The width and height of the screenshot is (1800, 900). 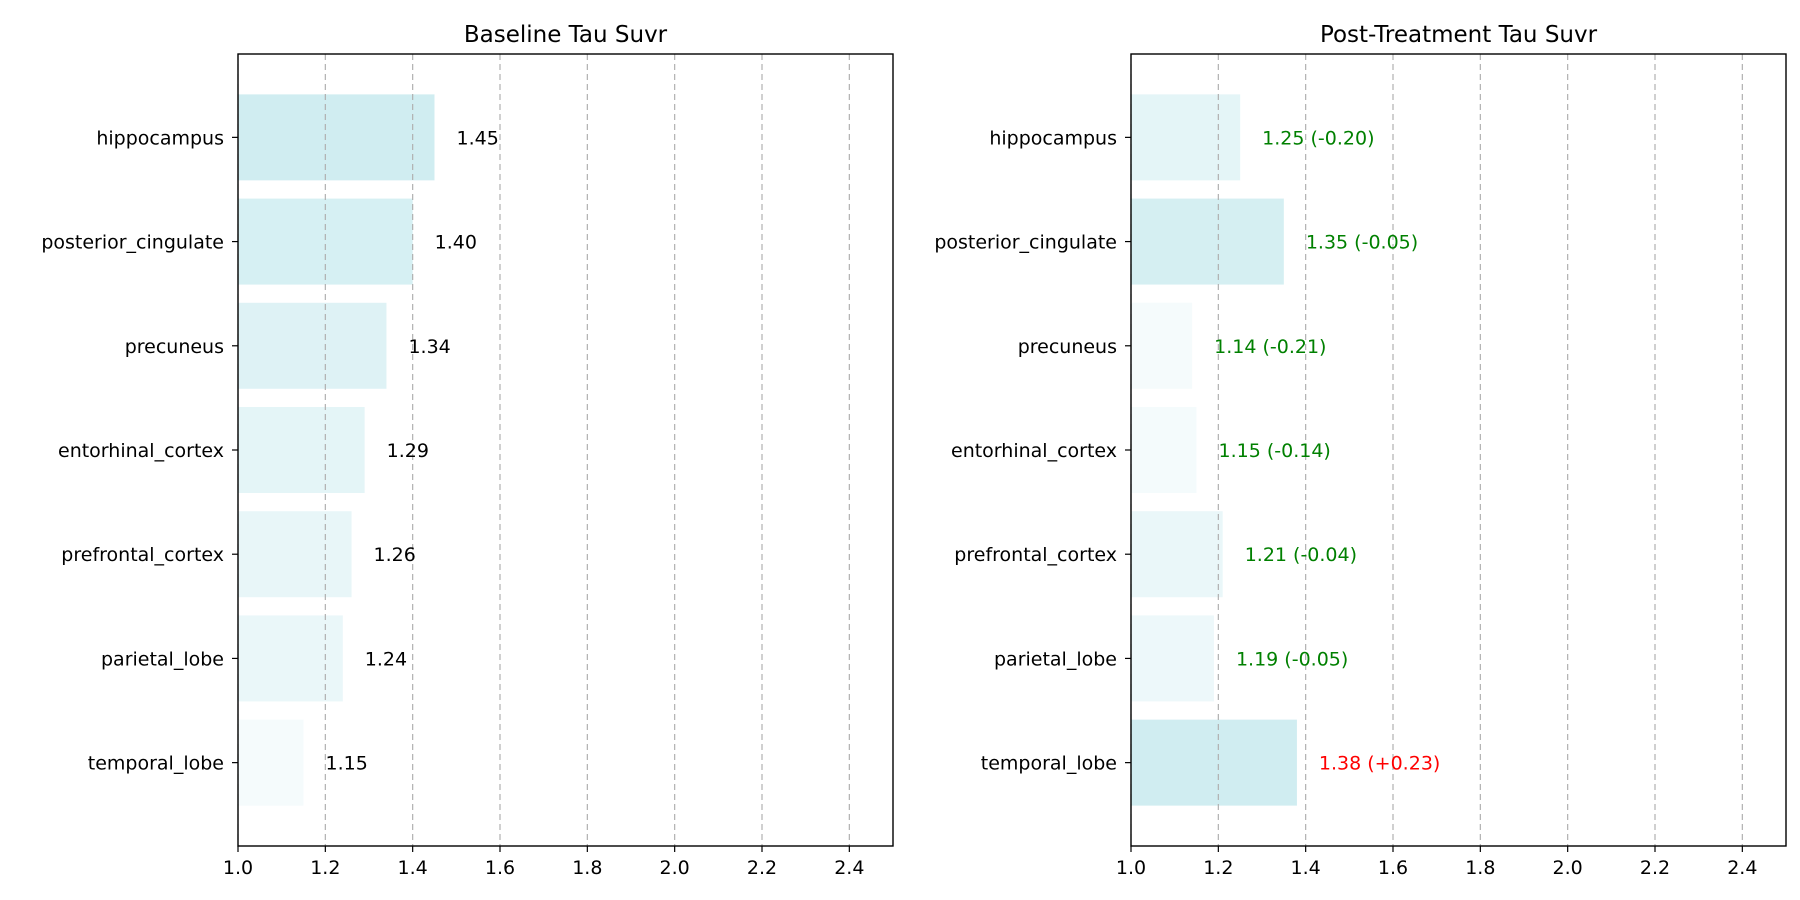 What do you see at coordinates (429, 347) in the screenshot?
I see `data-label: 1.34` at bounding box center [429, 347].